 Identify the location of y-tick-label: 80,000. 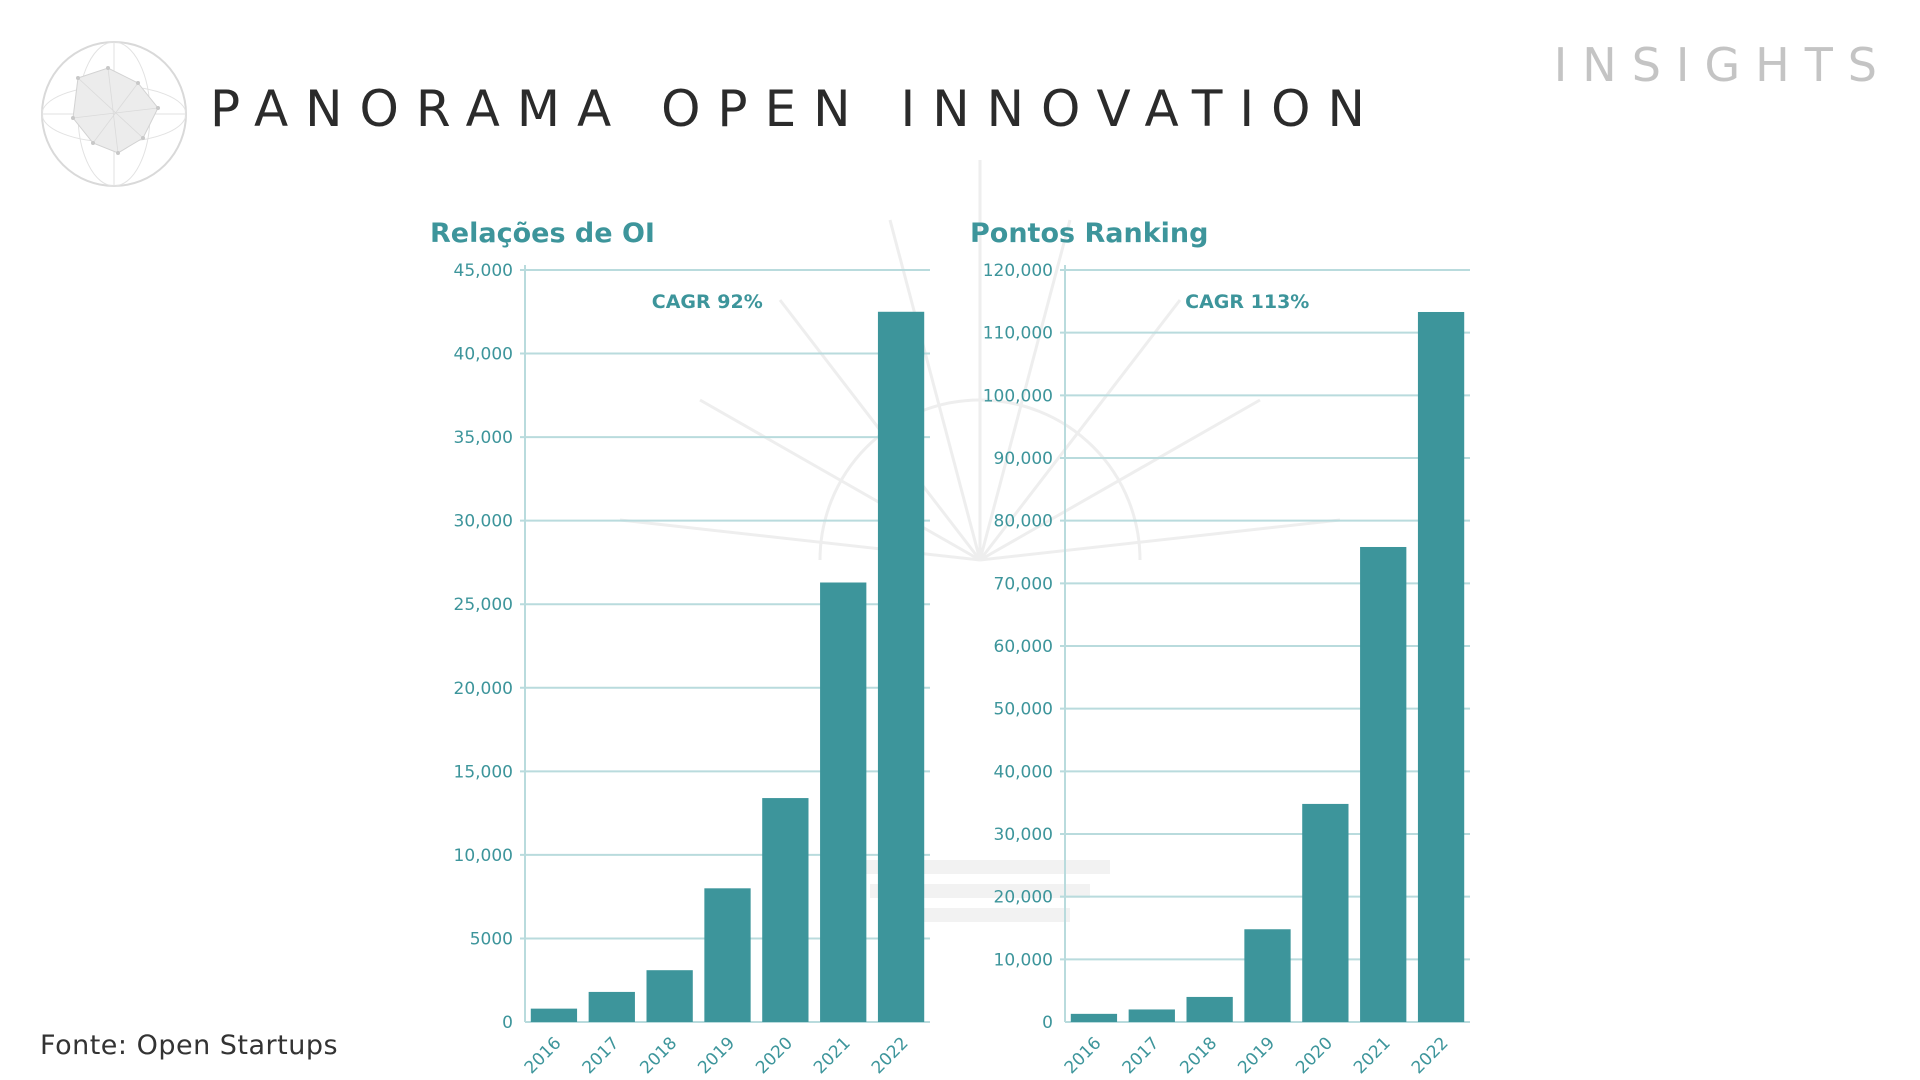
(1023, 522).